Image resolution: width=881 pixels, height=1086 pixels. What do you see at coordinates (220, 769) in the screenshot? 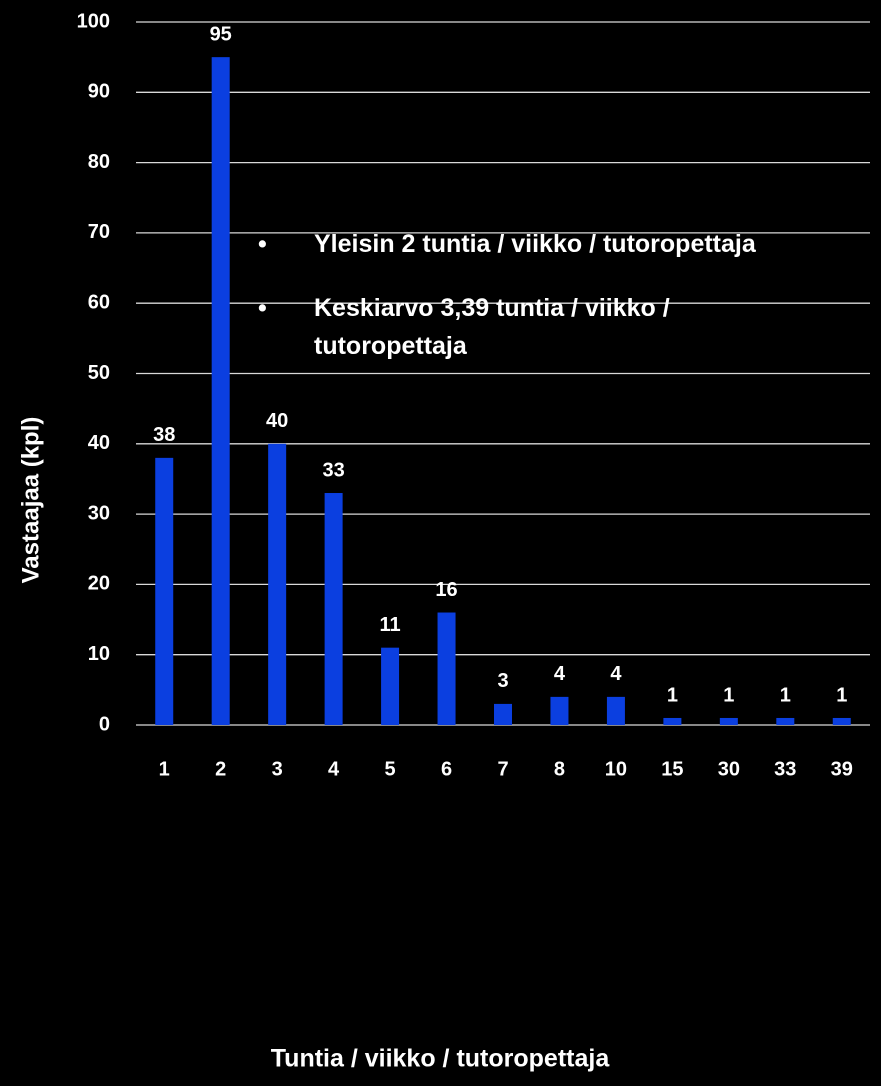
I see `x-tick-label: 2` at bounding box center [220, 769].